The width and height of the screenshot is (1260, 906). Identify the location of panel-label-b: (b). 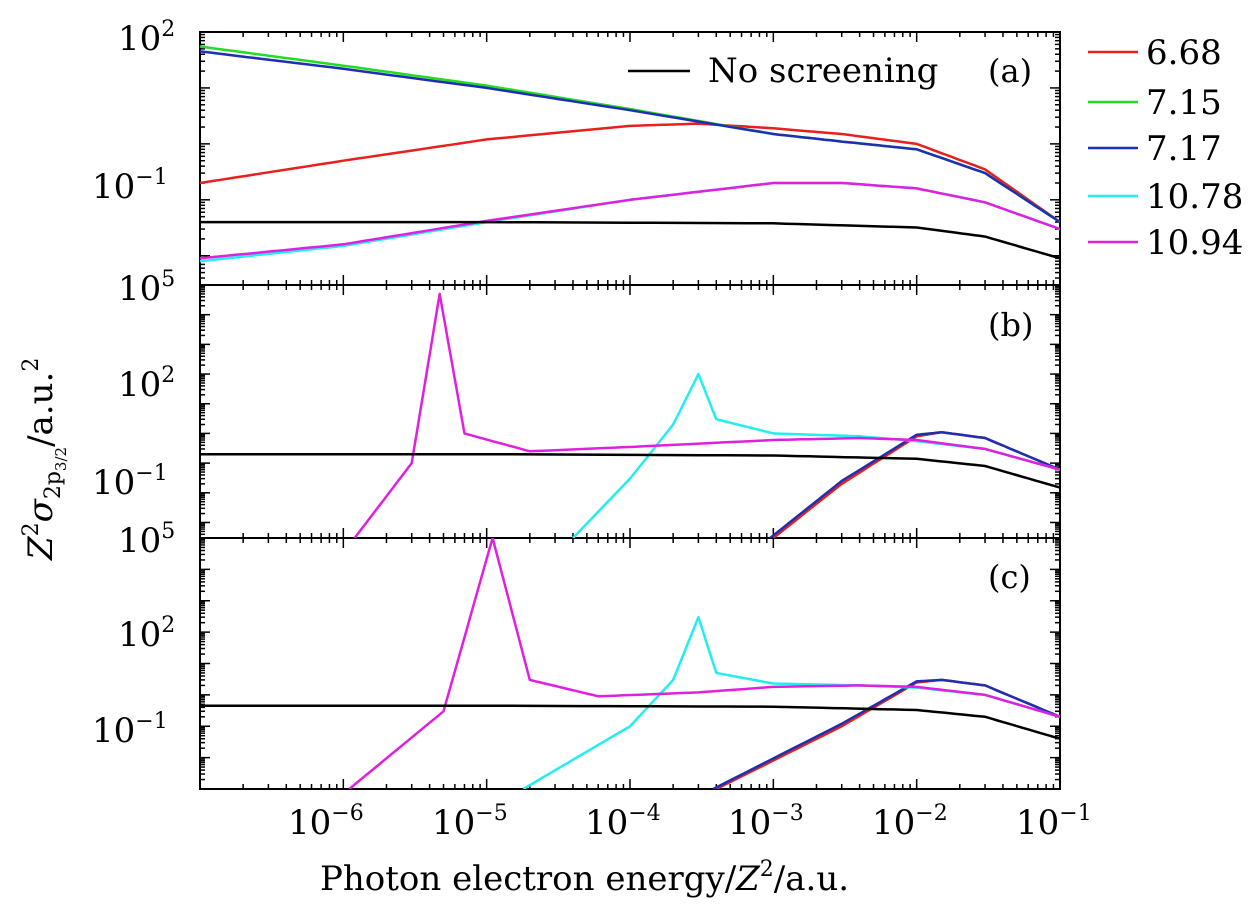
(1010, 325).